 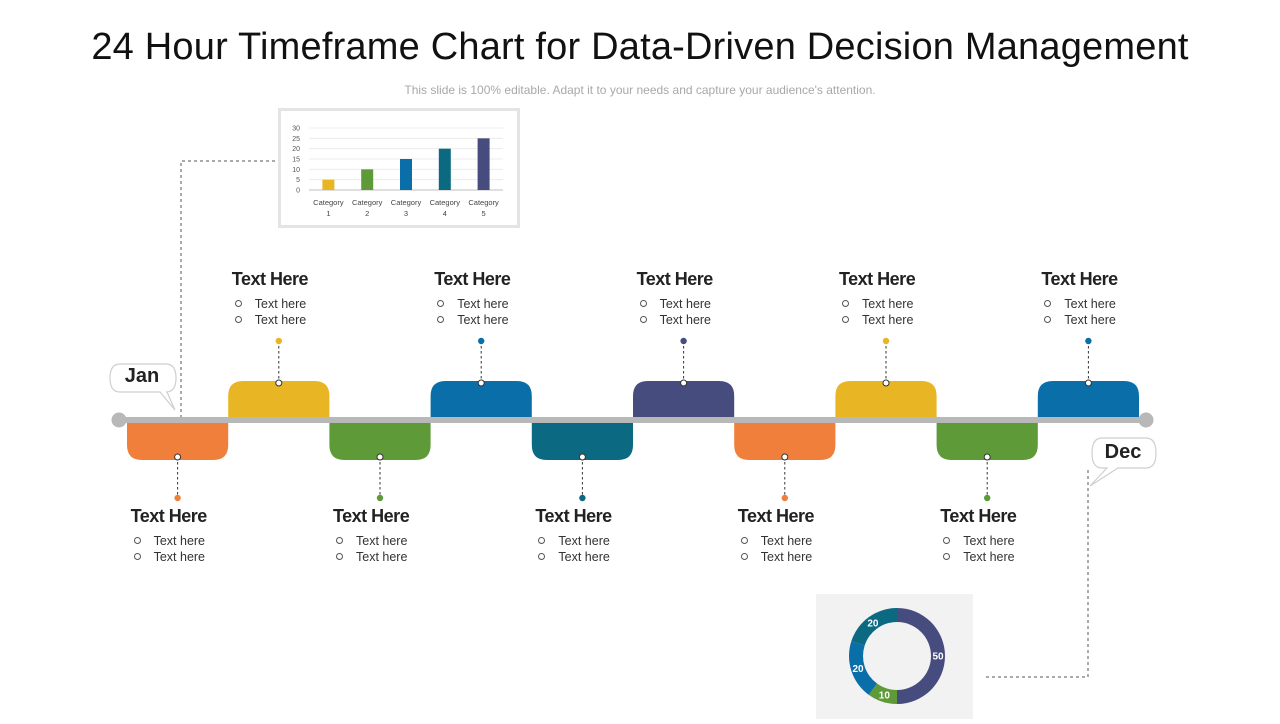 I want to click on start-callout-label: Jan, so click(x=142, y=376).